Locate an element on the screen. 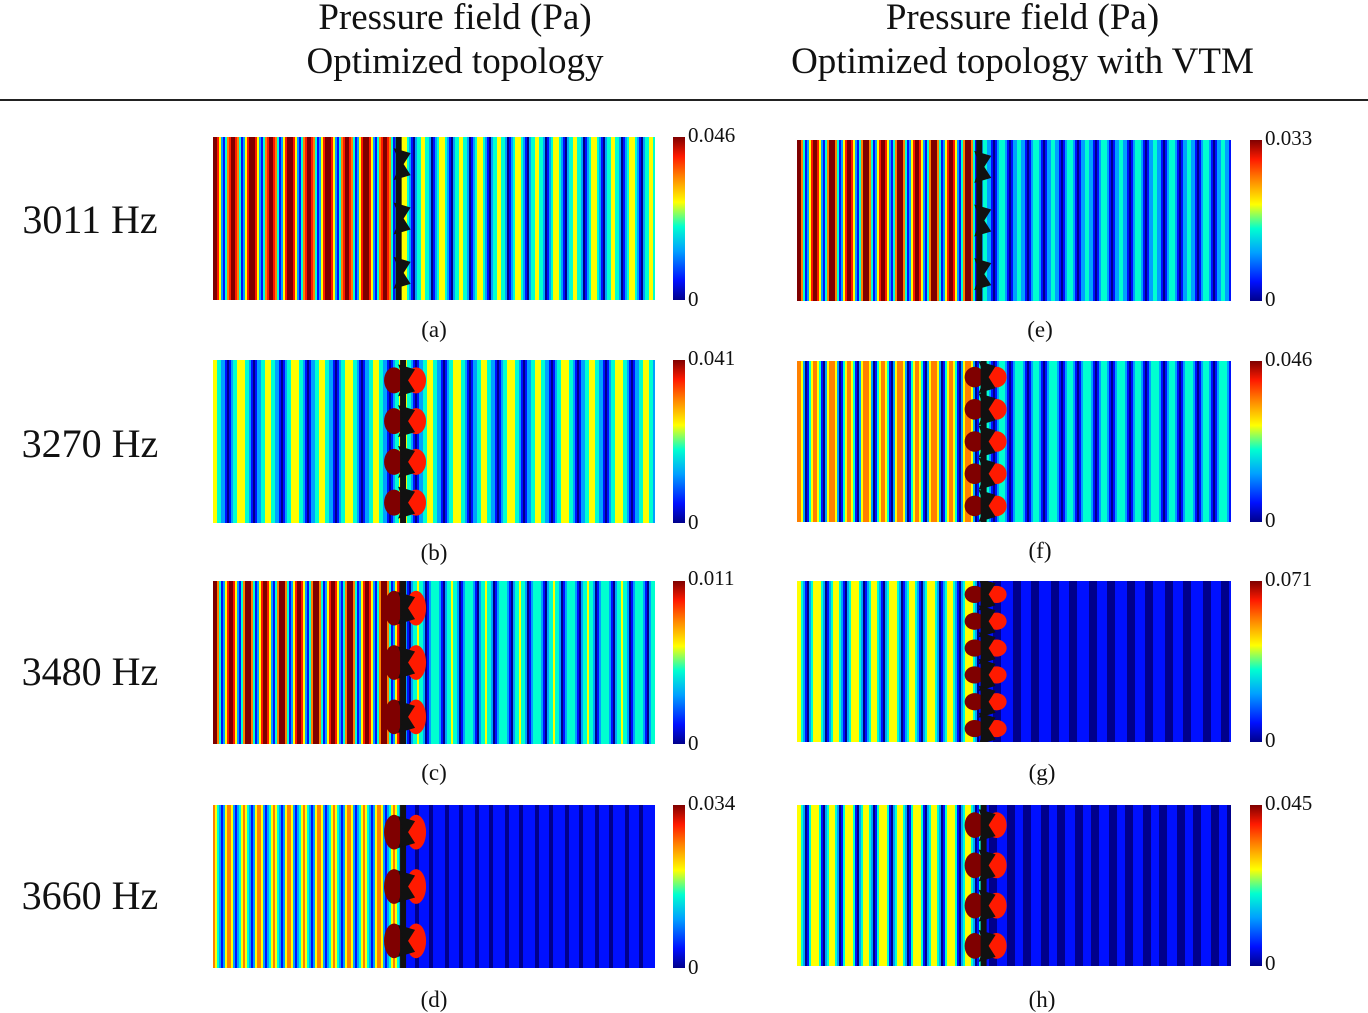 The image size is (1368, 1013). colorbar-min-h: 0 is located at coordinates (1270, 963).